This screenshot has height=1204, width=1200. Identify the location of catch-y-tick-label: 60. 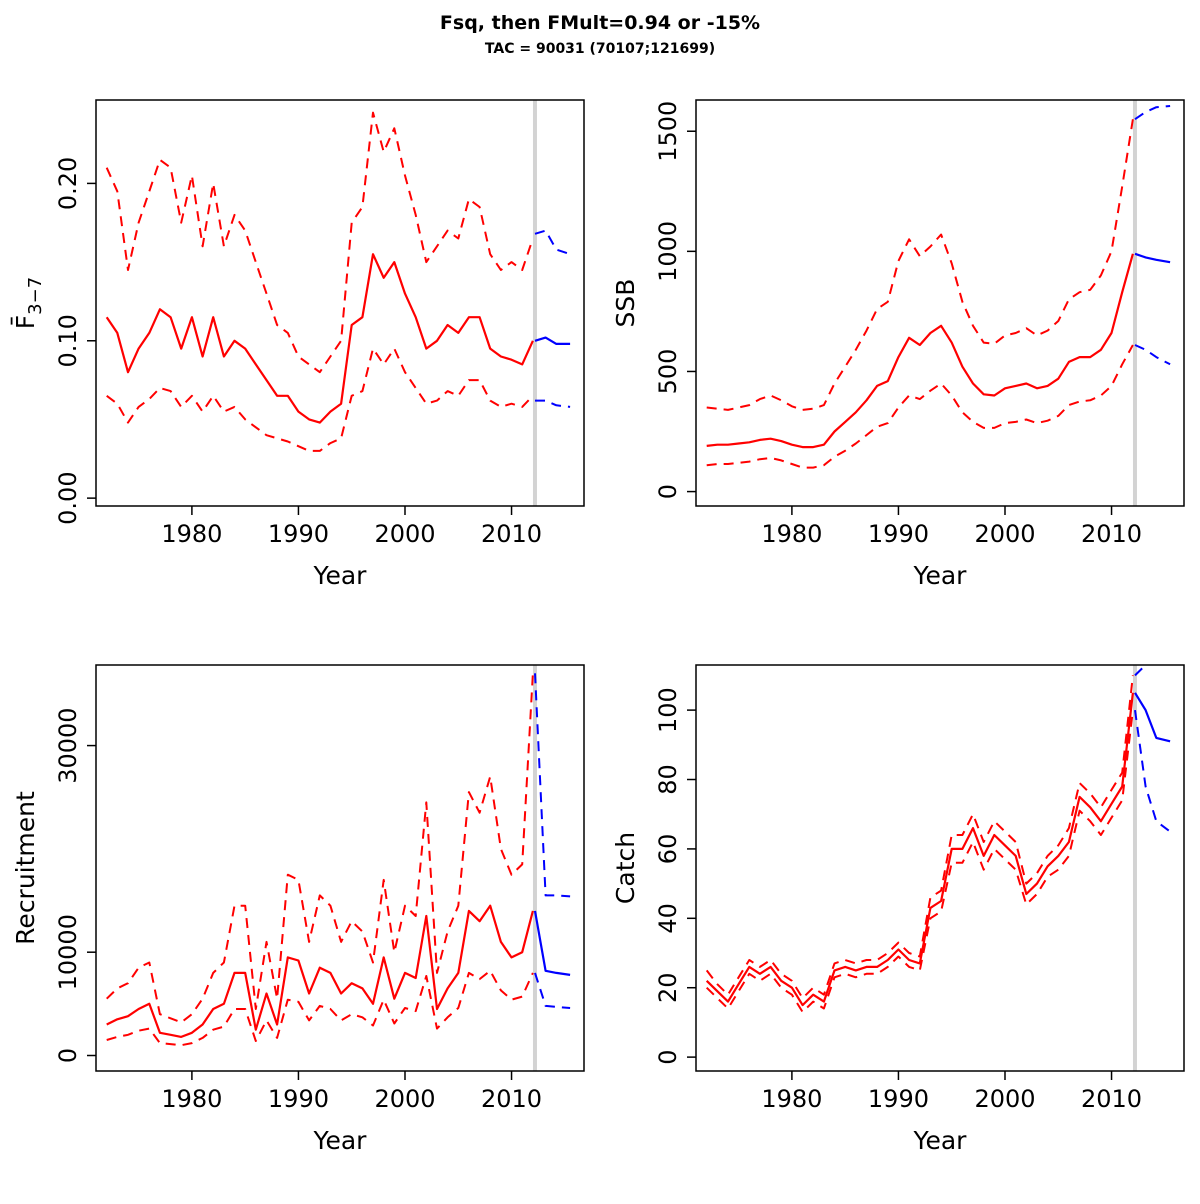
(668, 849).